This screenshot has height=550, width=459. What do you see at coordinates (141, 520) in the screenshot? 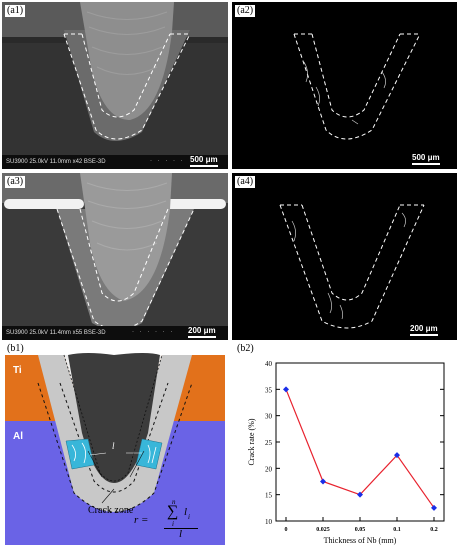
I see `formula-lhs: r =` at bounding box center [141, 520].